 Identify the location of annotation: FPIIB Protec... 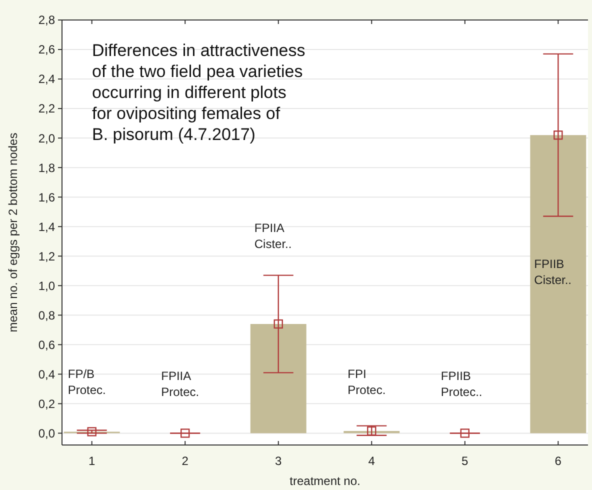
(461, 384).